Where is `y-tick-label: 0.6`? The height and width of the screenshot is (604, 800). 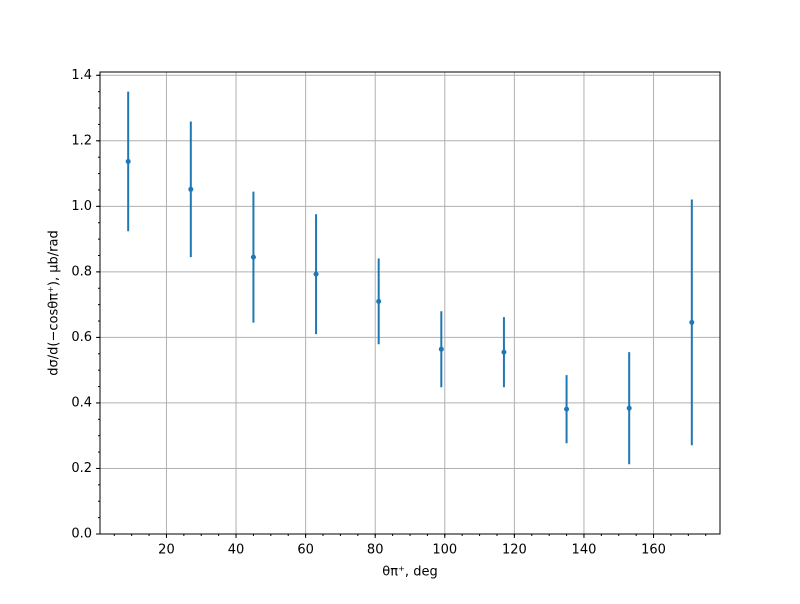 y-tick-label: 0.6 is located at coordinates (81, 337).